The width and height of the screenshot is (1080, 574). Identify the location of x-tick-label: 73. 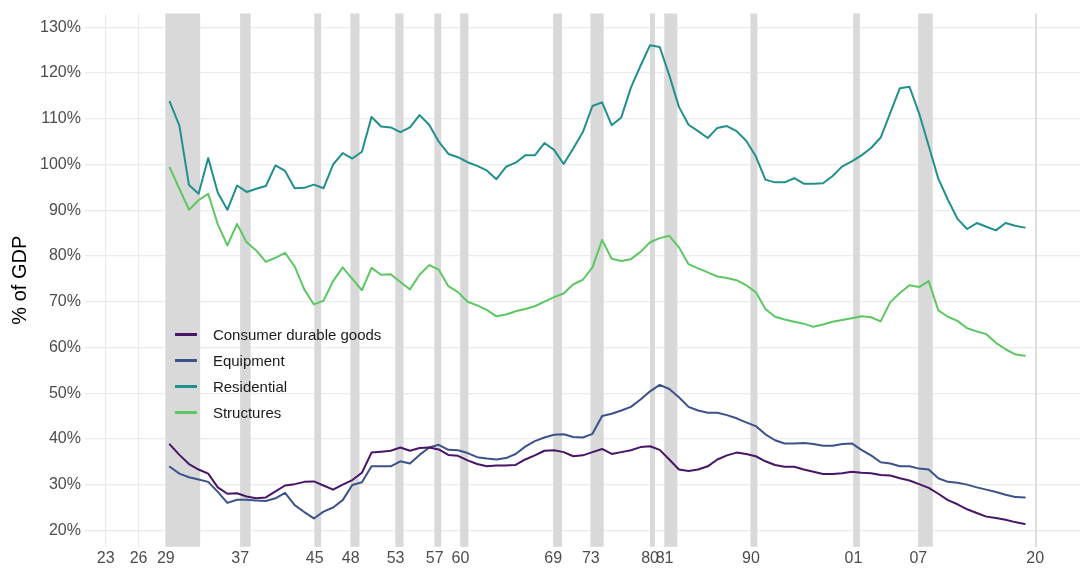
(590, 557).